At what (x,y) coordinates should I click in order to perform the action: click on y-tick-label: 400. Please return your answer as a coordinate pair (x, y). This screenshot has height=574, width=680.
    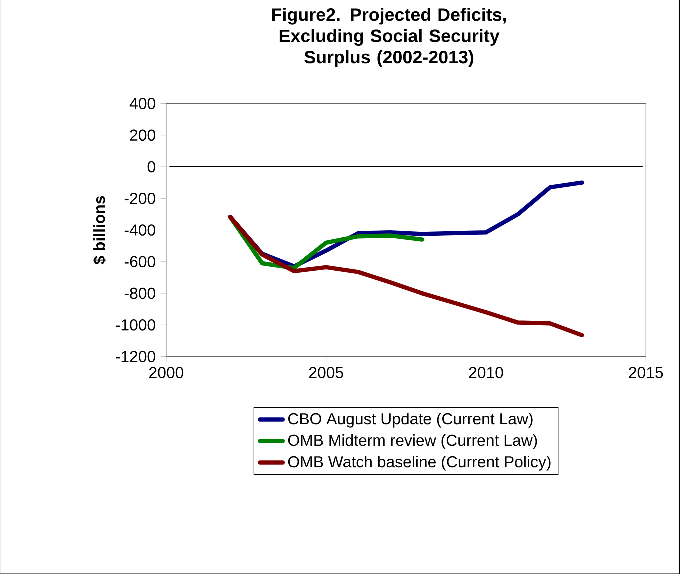
    Looking at the image, I should click on (143, 104).